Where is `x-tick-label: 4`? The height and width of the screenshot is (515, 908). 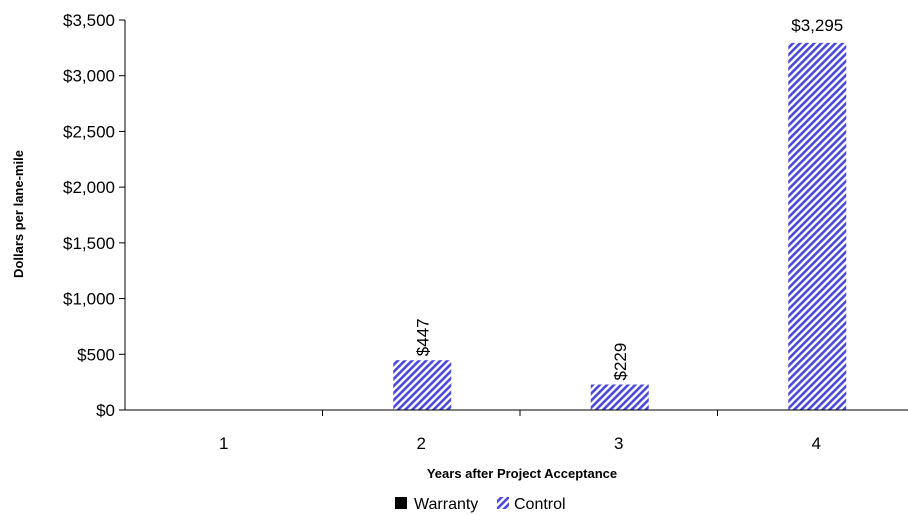 x-tick-label: 4 is located at coordinates (816, 443).